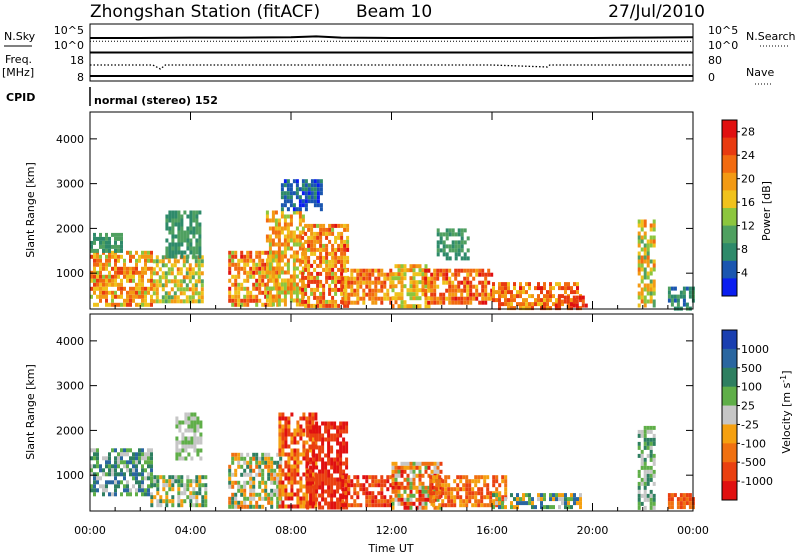 This screenshot has height=554, width=800. Describe the element at coordinates (392, 461) in the screenshot. I see `velocity-heatmap` at that location.